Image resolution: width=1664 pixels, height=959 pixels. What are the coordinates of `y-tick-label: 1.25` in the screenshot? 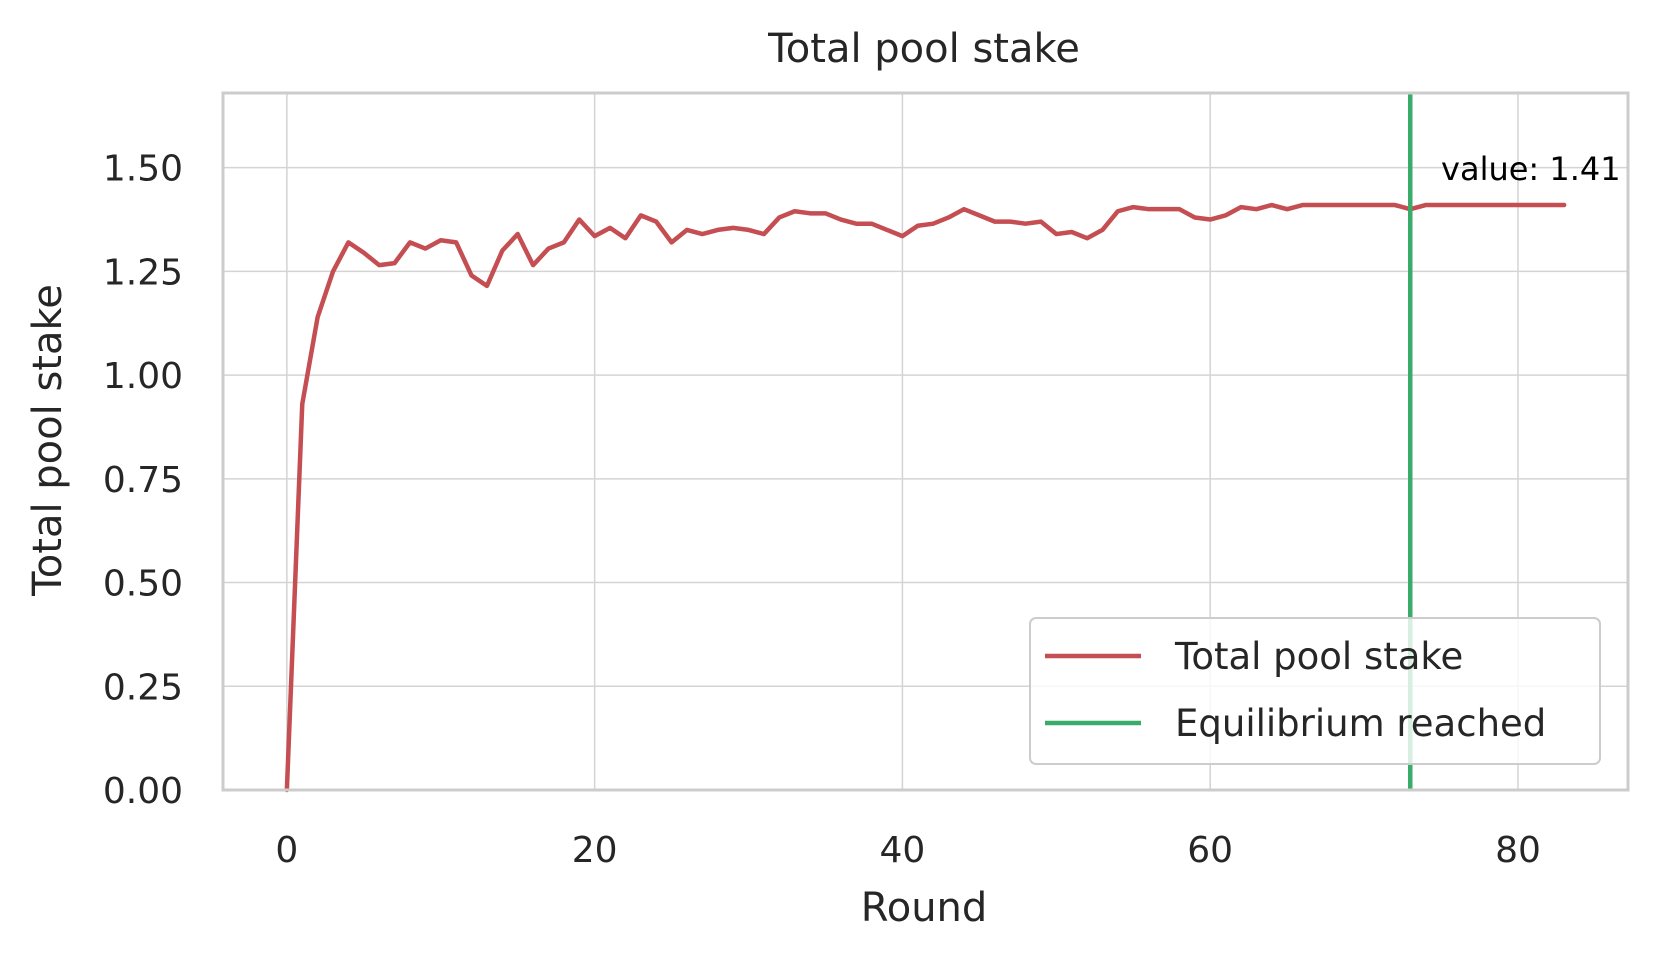 It's located at (143, 272).